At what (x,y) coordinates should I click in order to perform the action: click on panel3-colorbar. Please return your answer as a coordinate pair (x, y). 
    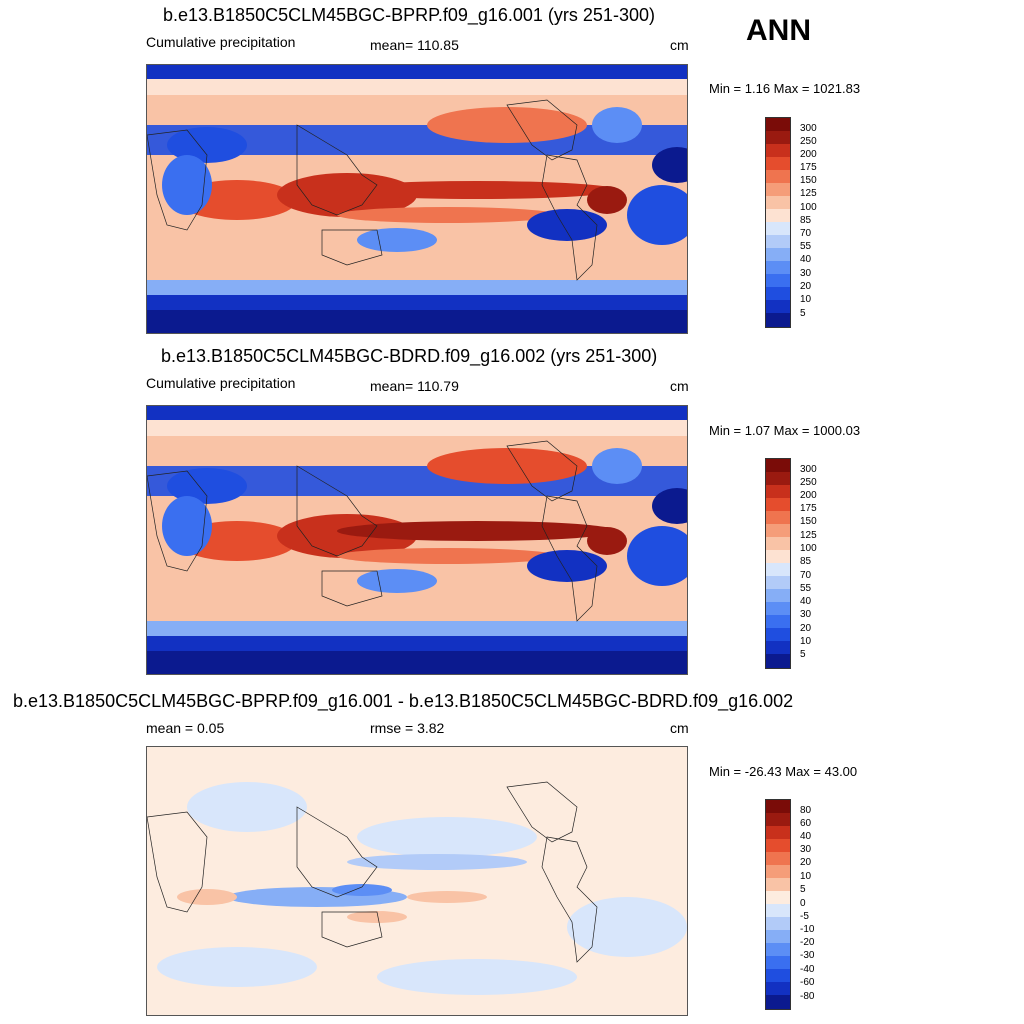
    Looking at the image, I should click on (778, 904).